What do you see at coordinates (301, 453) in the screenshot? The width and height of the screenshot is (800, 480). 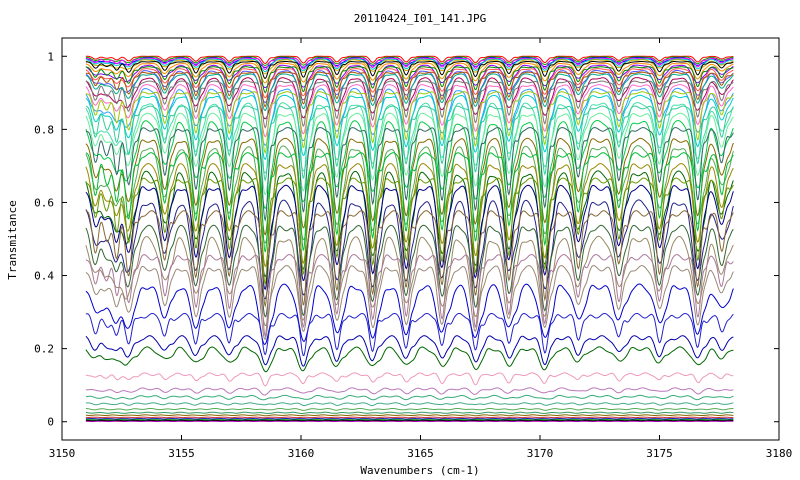 I see `x-tick-label: 3160` at bounding box center [301, 453].